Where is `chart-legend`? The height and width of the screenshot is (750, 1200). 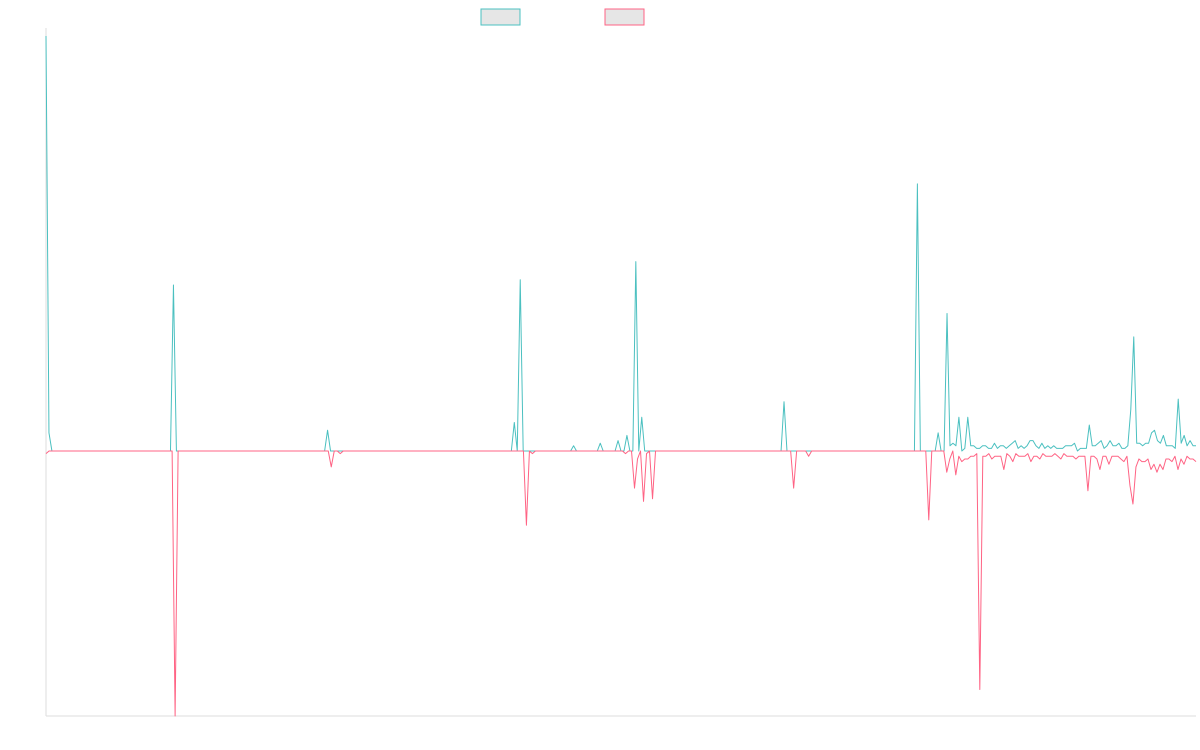
chart-legend is located at coordinates (562, 17).